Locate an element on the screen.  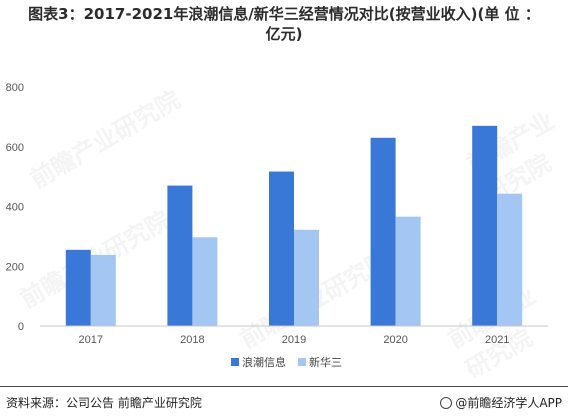
y-tick-label: 400 is located at coordinates (15, 208).